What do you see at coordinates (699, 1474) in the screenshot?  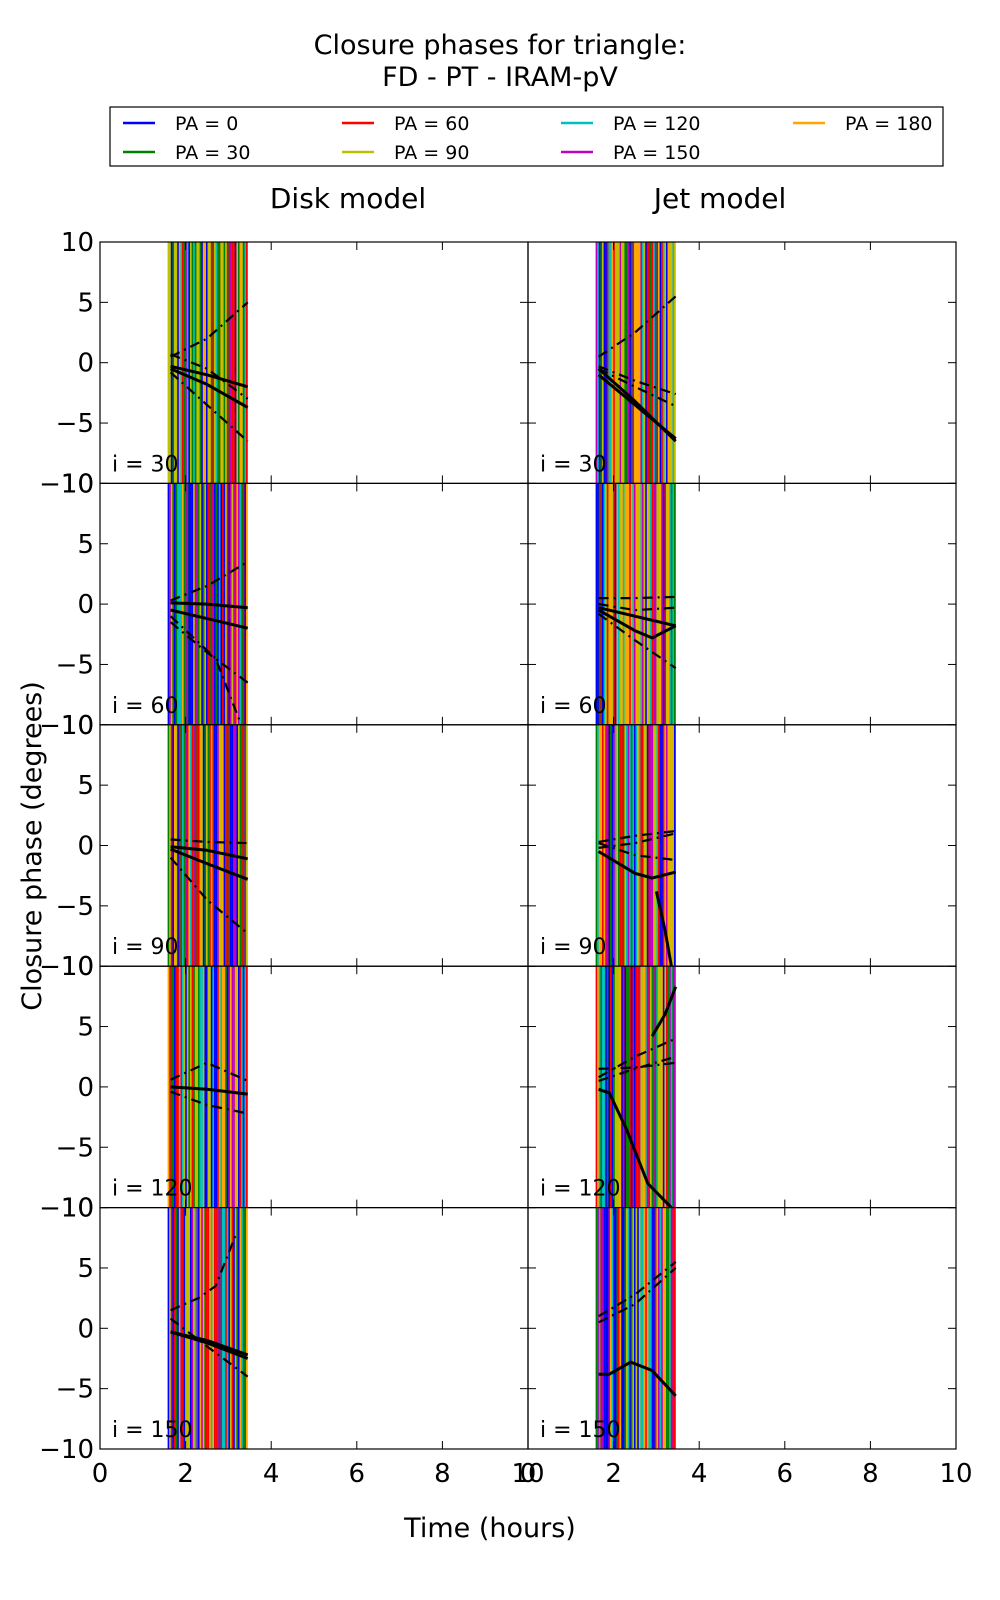 I see `x-tick-label: 4` at bounding box center [699, 1474].